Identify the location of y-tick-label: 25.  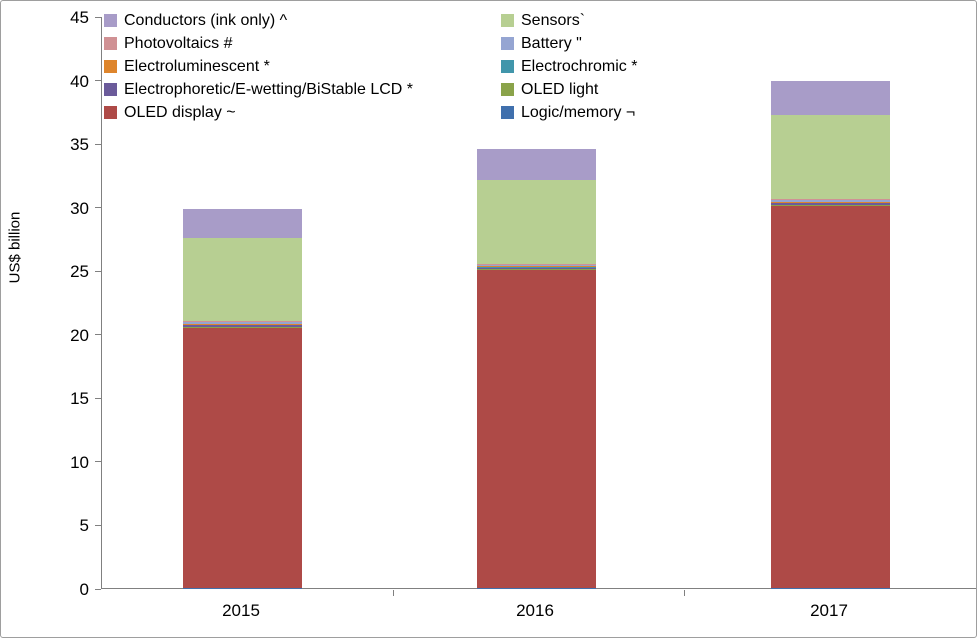
(79, 272).